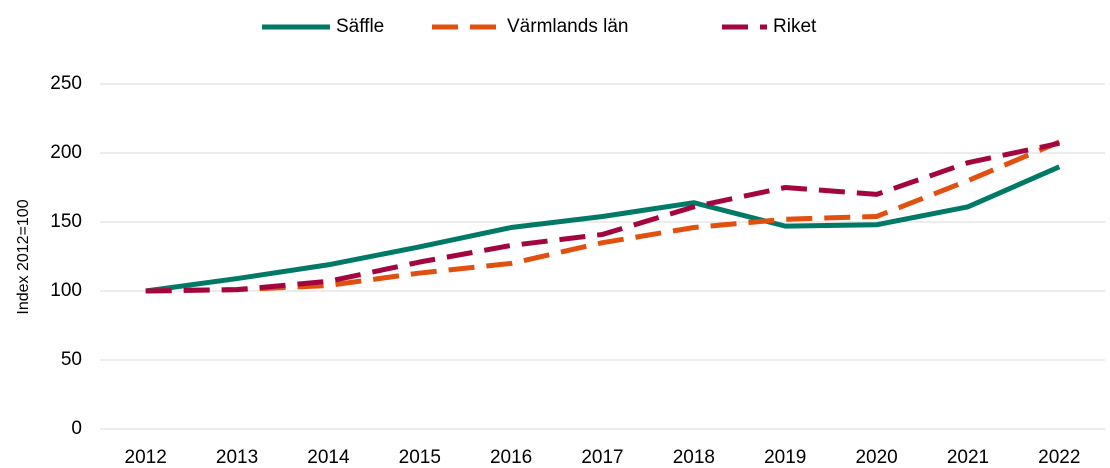  I want to click on x-tick-label: 2021, so click(968, 457).